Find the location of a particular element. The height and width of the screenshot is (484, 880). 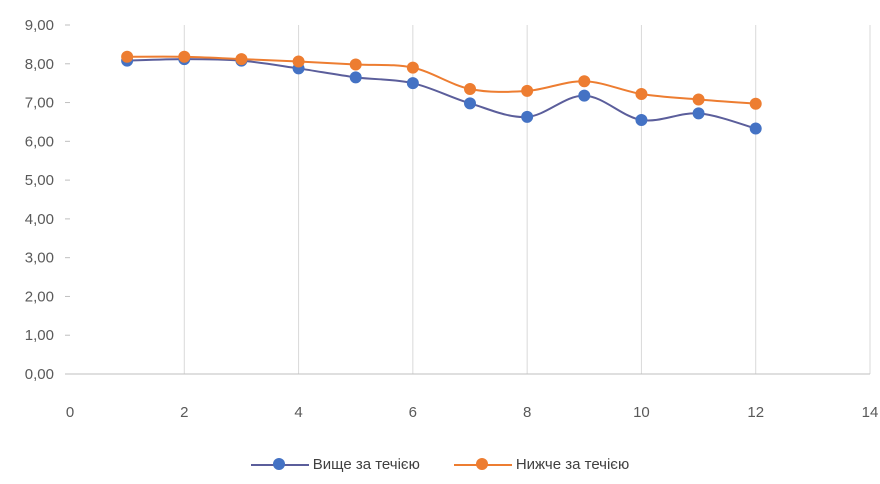

legend-item-series-1: Вище за течією is located at coordinates (335, 464).